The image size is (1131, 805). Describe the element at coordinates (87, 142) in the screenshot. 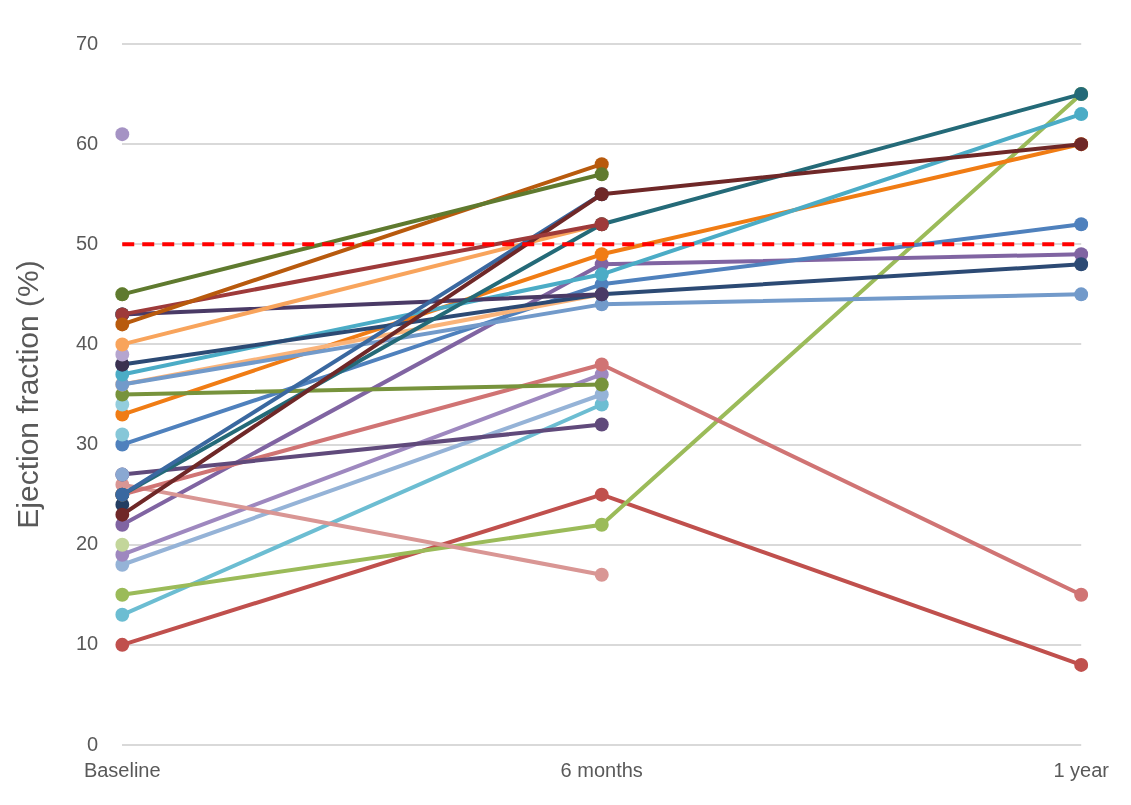

I see `y-tick-label: 60` at that location.